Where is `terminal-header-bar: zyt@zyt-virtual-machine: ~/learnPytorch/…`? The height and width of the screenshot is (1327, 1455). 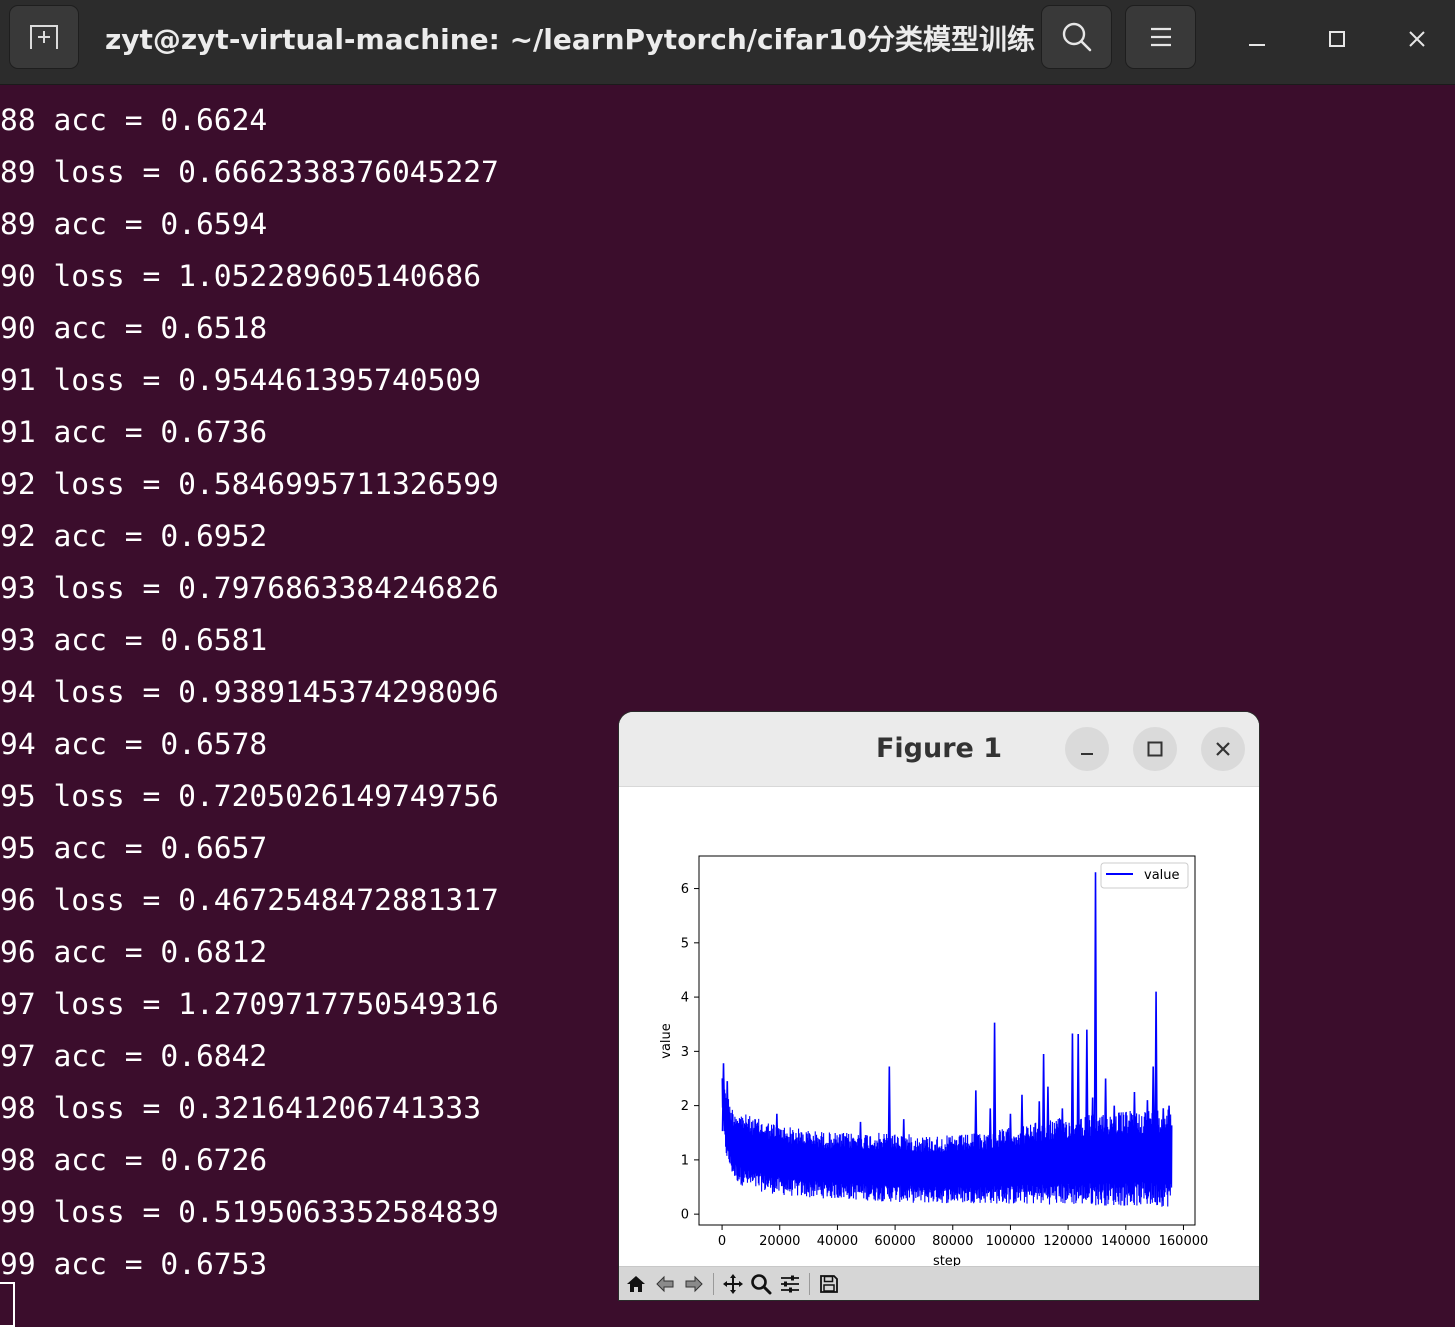 terminal-header-bar: zyt@zyt-virtual-machine: ~/learnPytorch/… is located at coordinates (727, 42).